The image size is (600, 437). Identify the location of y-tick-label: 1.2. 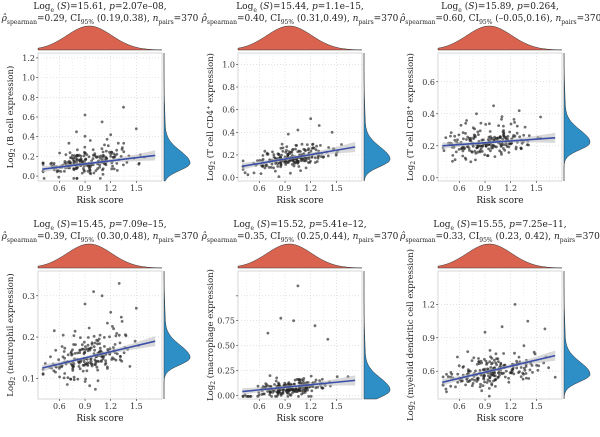
(428, 304).